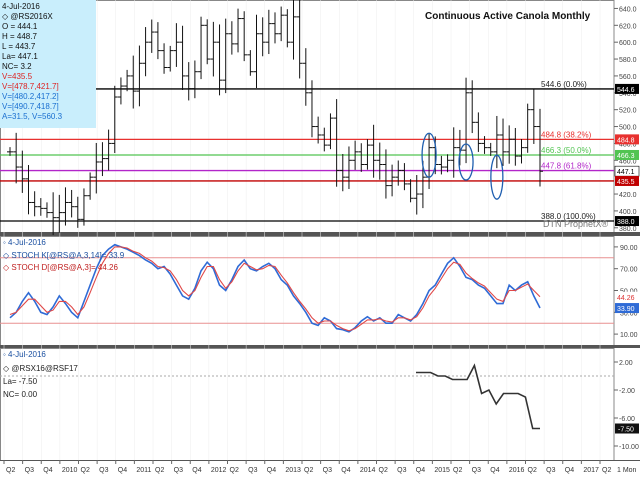  What do you see at coordinates (627, 391) in the screenshot?
I see `y-tick-label: -2.00` at bounding box center [627, 391].